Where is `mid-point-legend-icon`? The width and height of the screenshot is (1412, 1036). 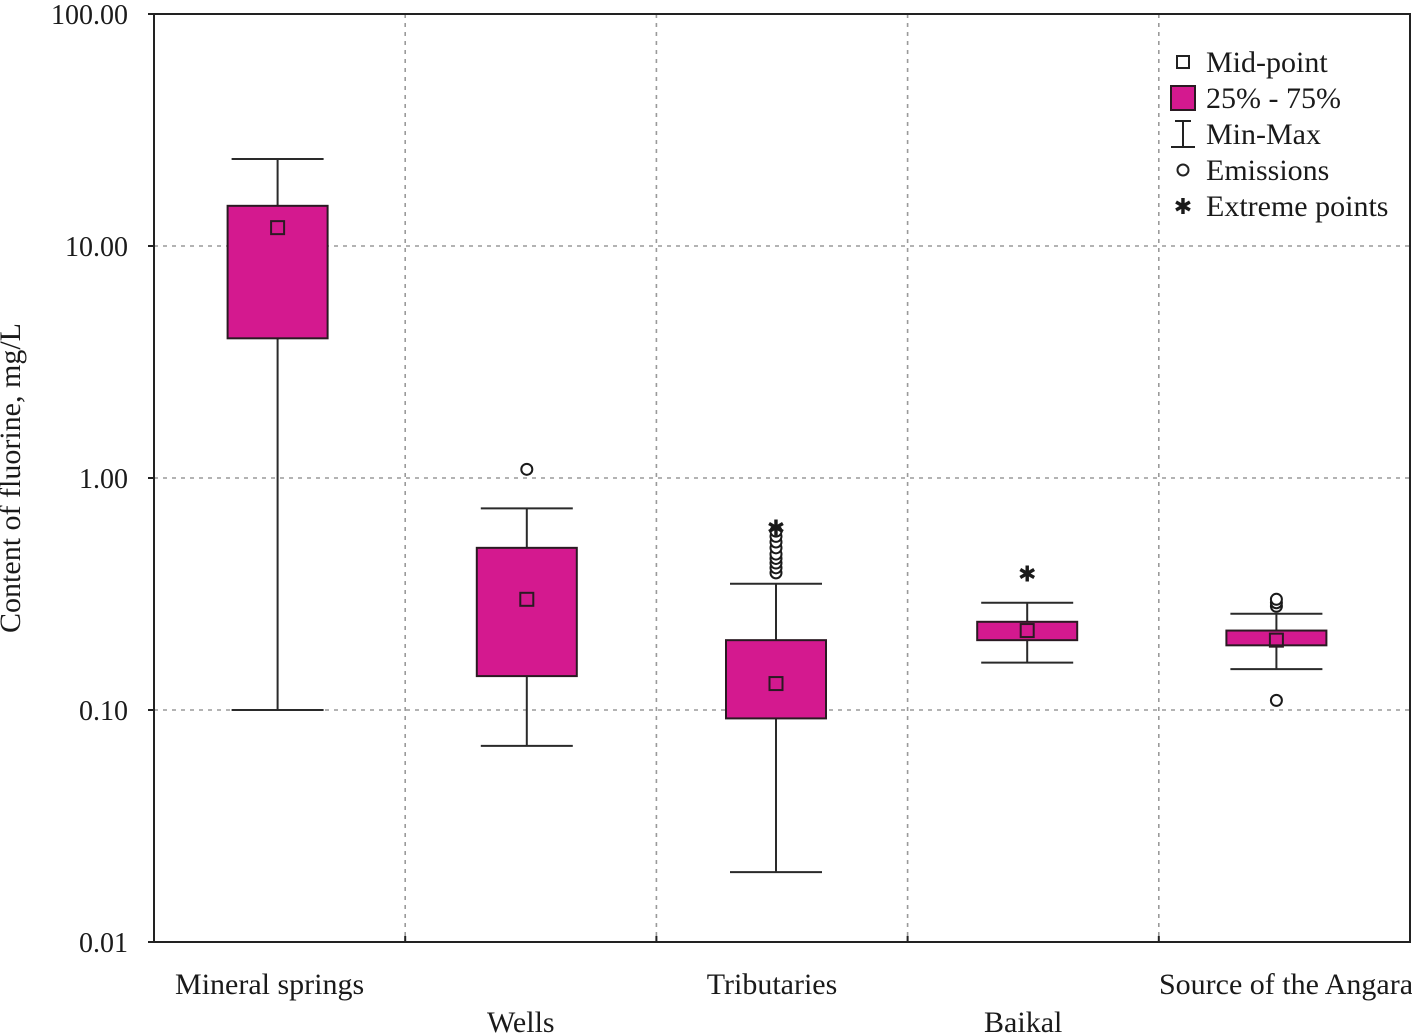
mid-point-legend-icon is located at coordinates (1183, 62).